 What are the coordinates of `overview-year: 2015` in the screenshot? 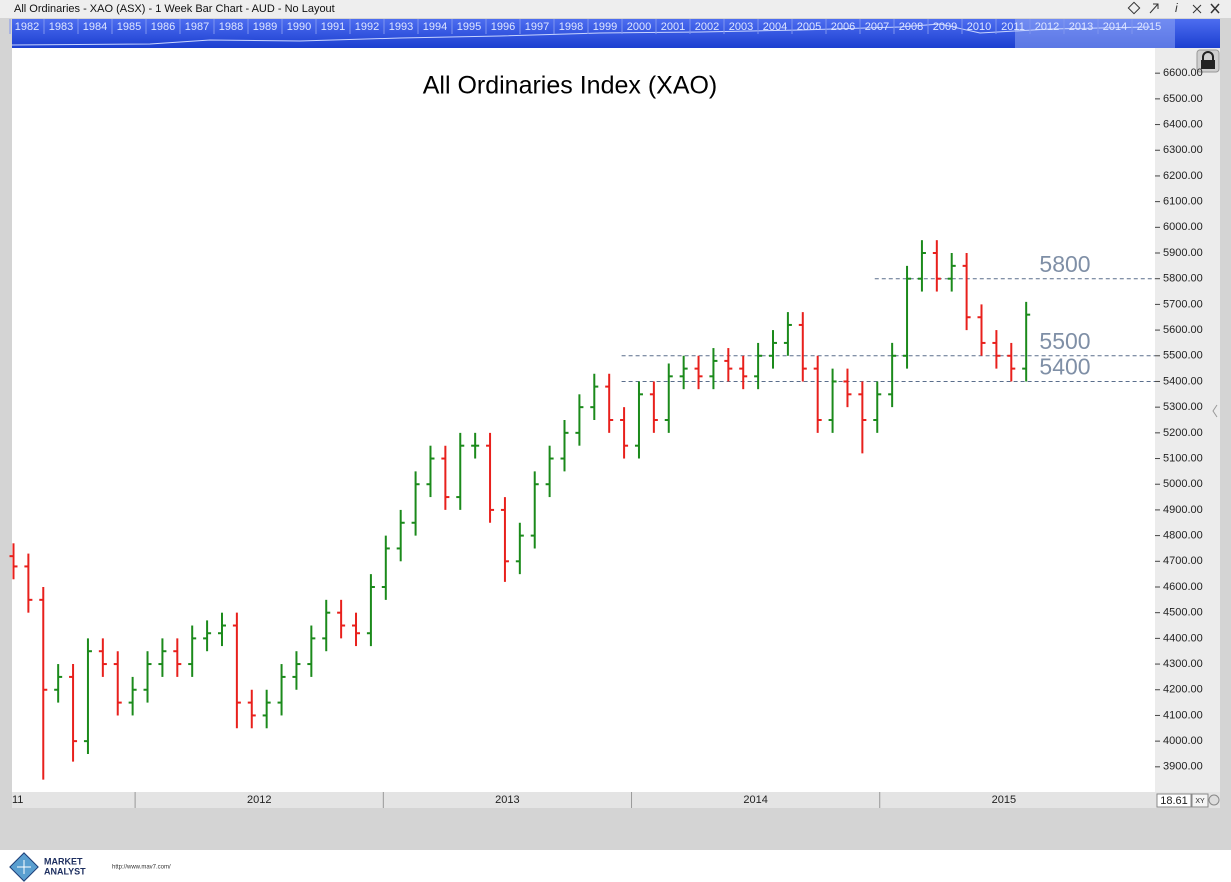 It's located at (1149, 27).